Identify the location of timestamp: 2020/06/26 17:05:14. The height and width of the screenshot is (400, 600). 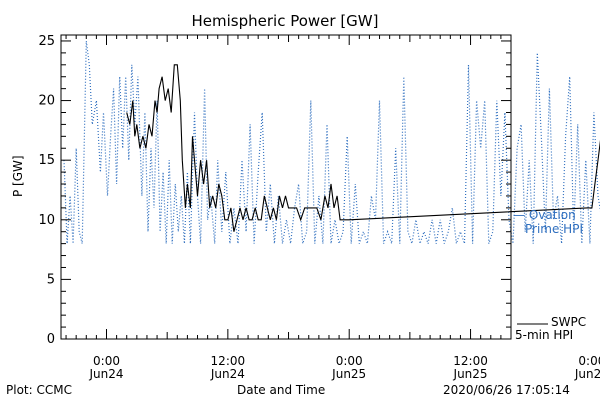
(506, 390).